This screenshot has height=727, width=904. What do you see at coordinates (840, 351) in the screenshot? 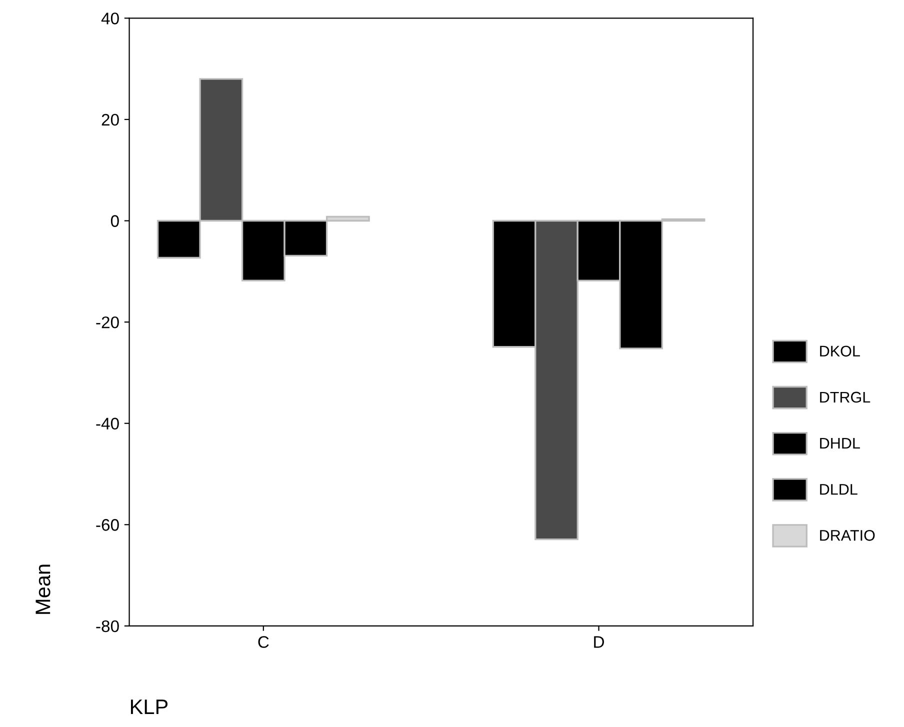
I see `legend-label: DKOL` at bounding box center [840, 351].